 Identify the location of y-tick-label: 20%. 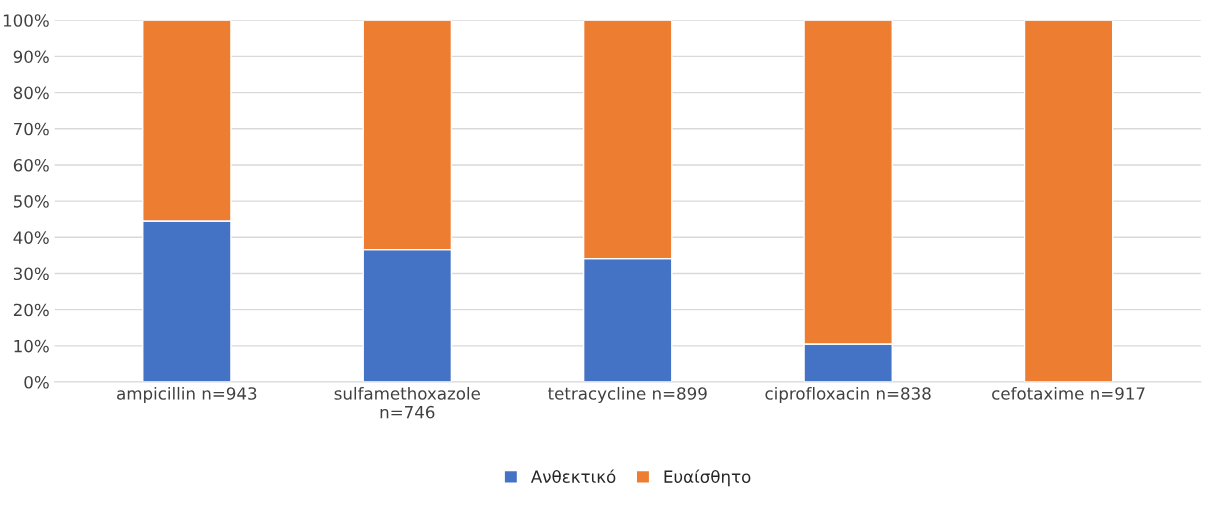
(31, 310).